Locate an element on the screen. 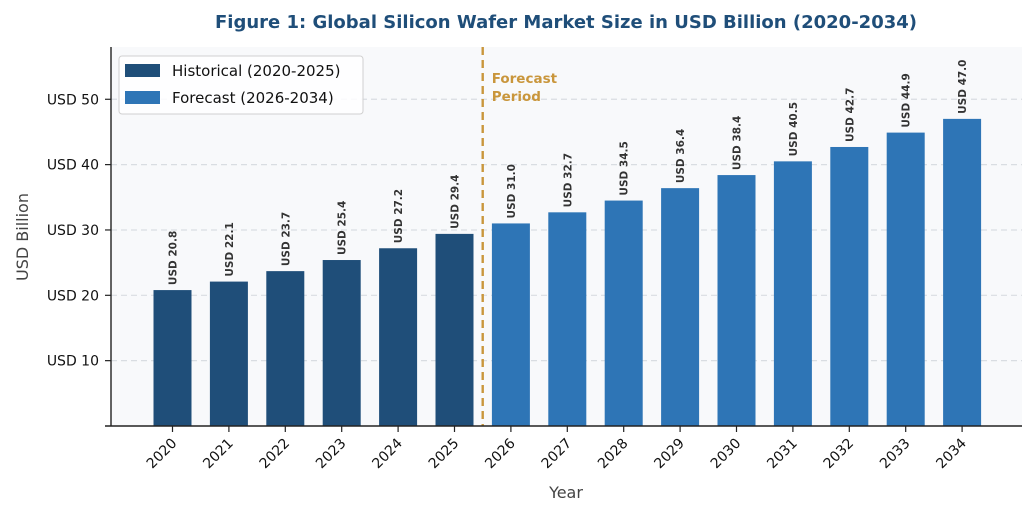 The image size is (1035, 517). bar-value-label: USD 47.0 is located at coordinates (963, 87).